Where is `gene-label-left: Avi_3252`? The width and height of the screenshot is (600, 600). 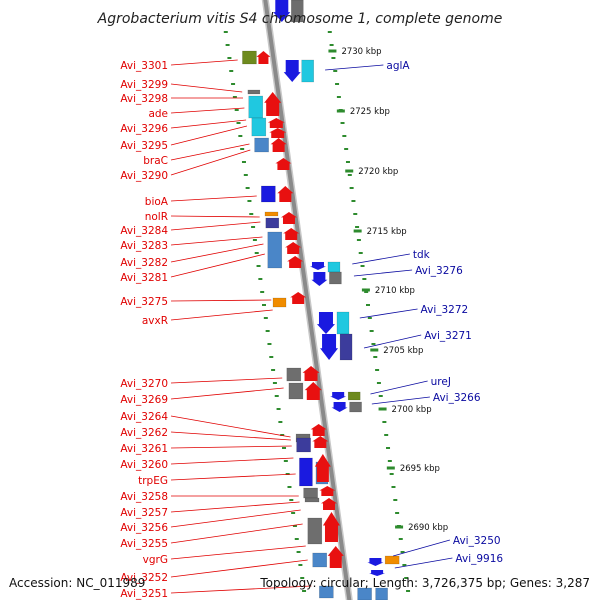 gene-label-left: Avi_3252 is located at coordinates (144, 578).